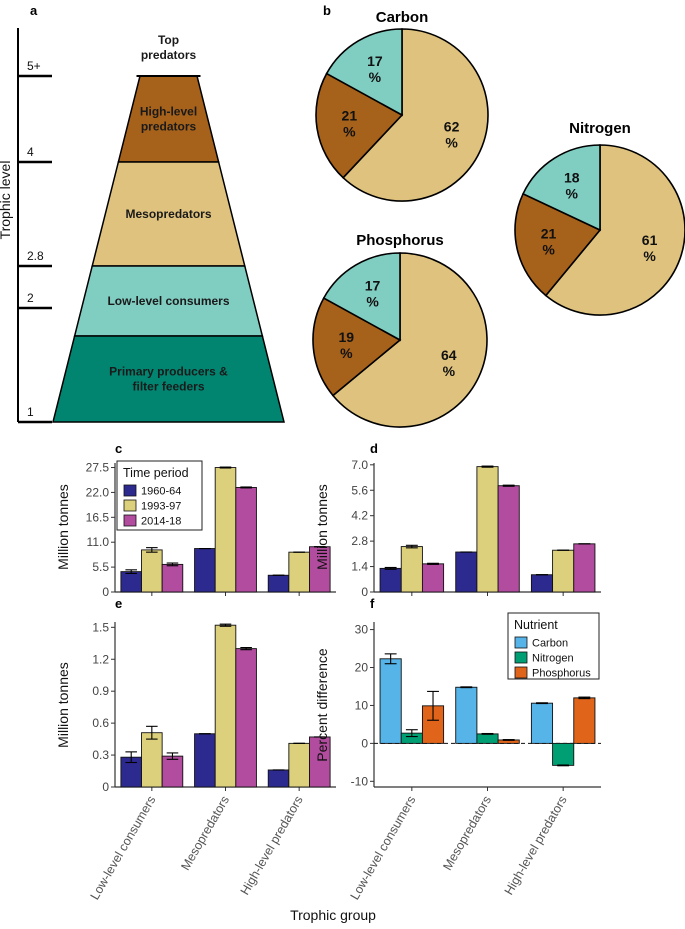 Image resolution: width=685 pixels, height=929 pixels. Describe the element at coordinates (168, 372) in the screenshot. I see `pyramid-band-label: Primary producers &` at that location.